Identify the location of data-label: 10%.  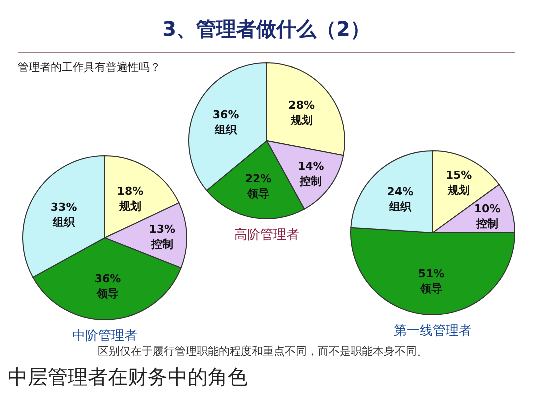
(487, 209).